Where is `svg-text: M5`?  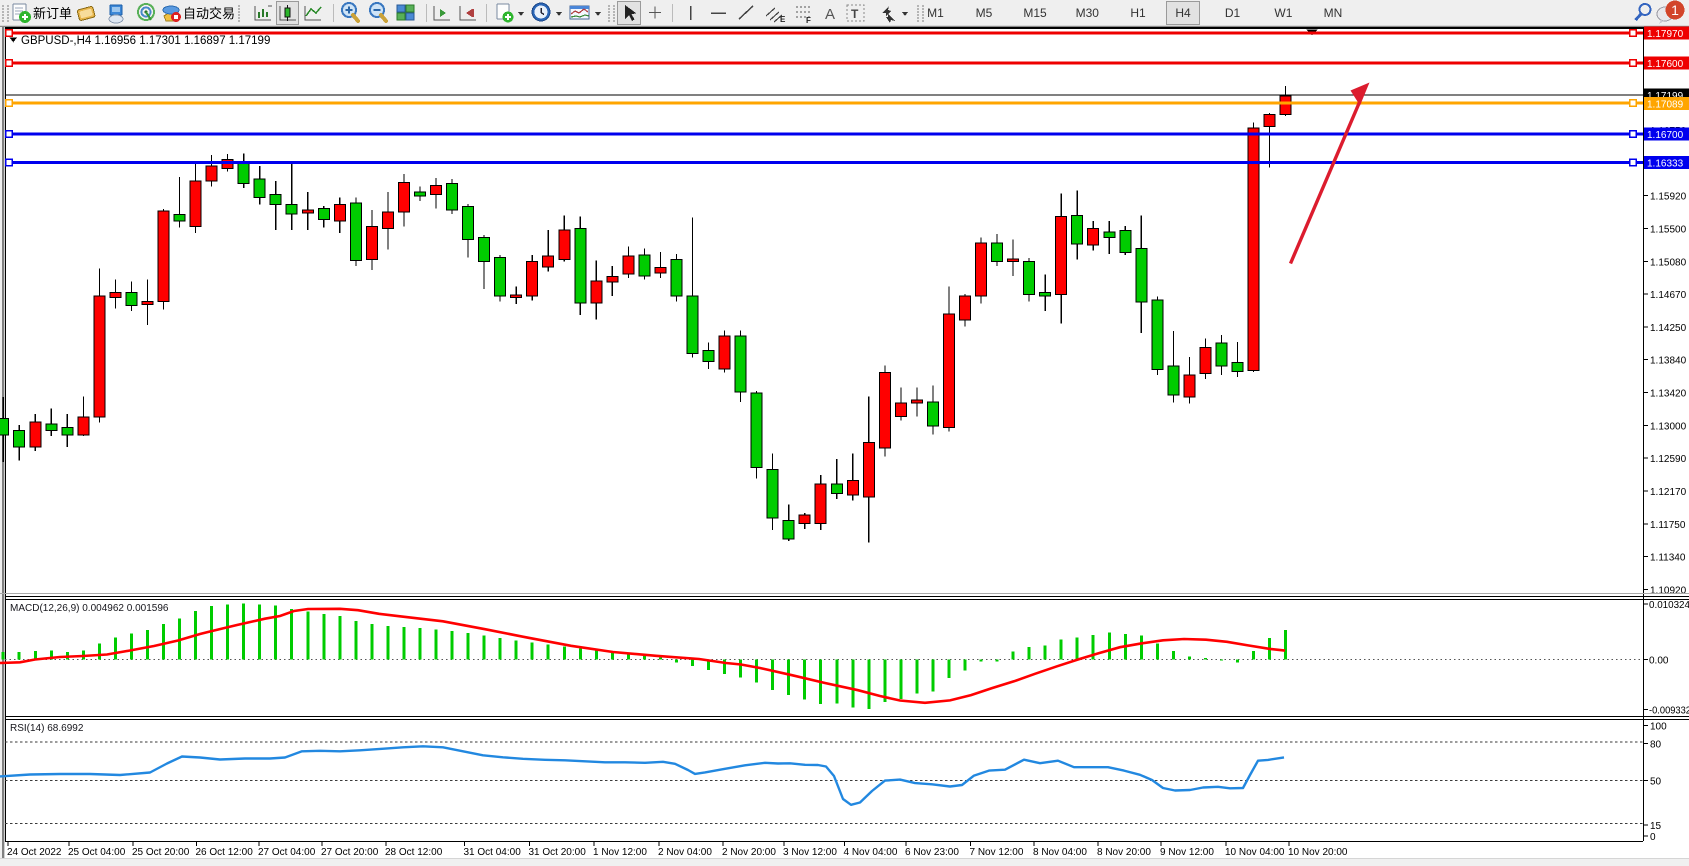 svg-text: M5 is located at coordinates (984, 13).